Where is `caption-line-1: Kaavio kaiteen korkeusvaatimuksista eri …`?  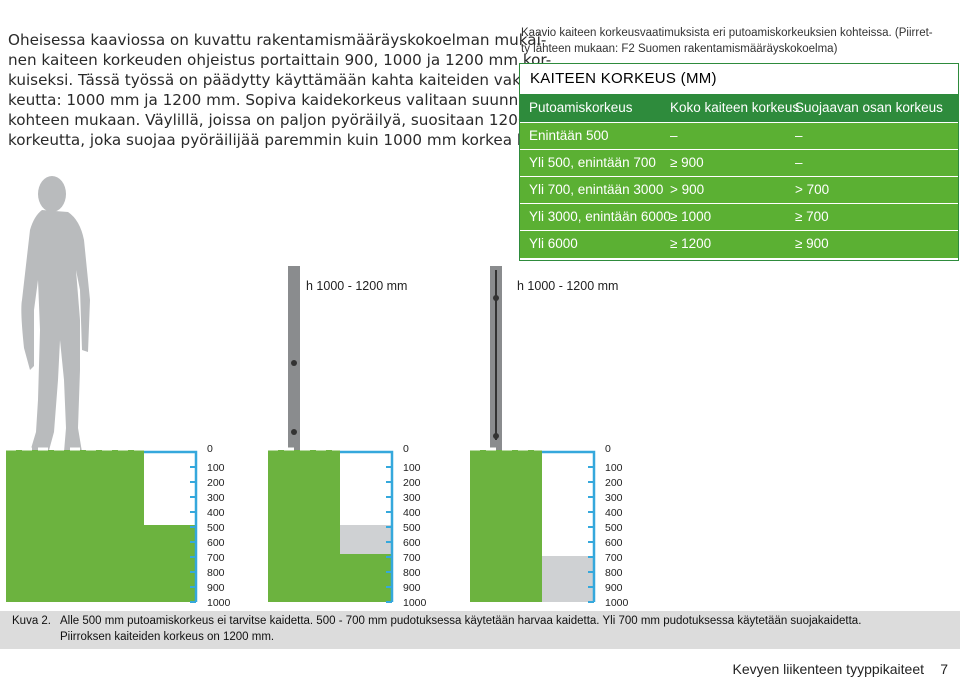
caption-line-1: Kaavio kaiteen korkeusvaatimuksista eri … is located at coordinates (727, 33).